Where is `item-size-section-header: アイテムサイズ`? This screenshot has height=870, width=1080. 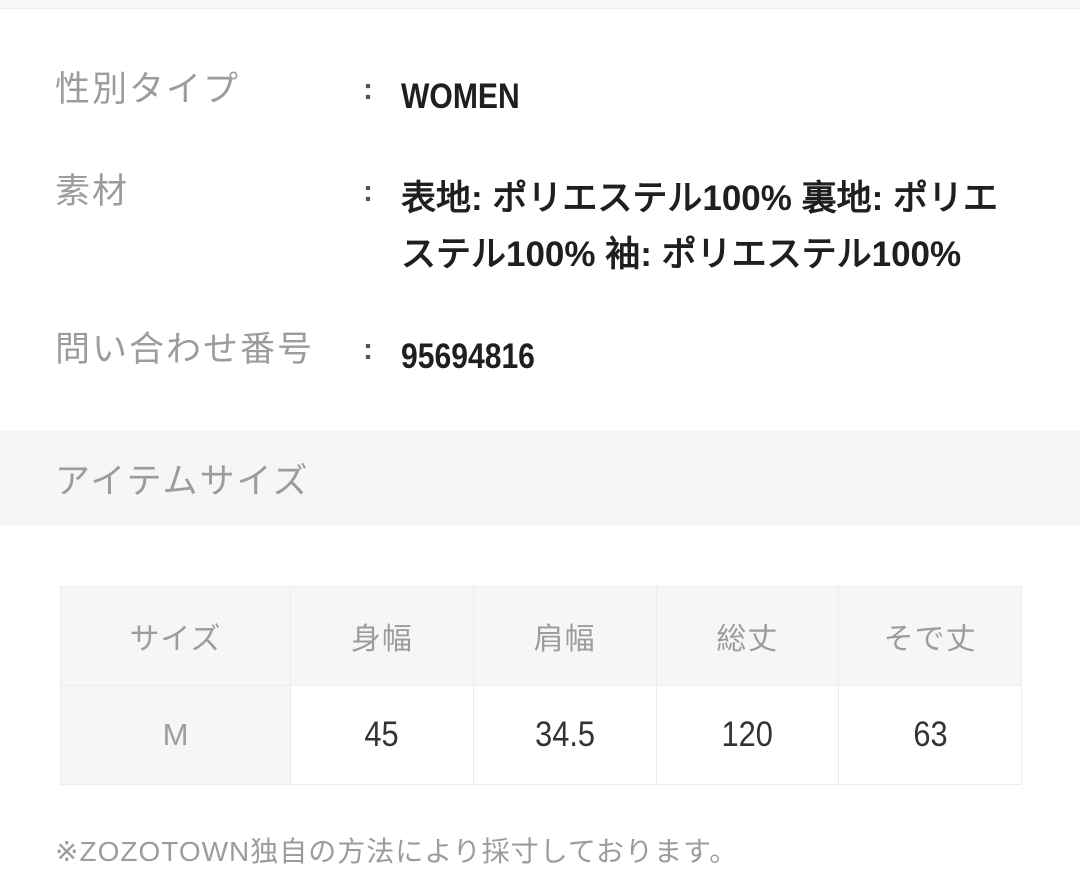
item-size-section-header: アイテムサイズ is located at coordinates (540, 478).